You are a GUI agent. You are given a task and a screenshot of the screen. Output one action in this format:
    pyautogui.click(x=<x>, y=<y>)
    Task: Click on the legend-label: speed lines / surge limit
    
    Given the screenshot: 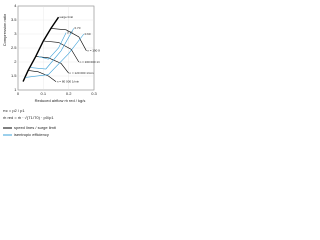 What is the action you would take?
    pyautogui.click(x=35, y=127)
    